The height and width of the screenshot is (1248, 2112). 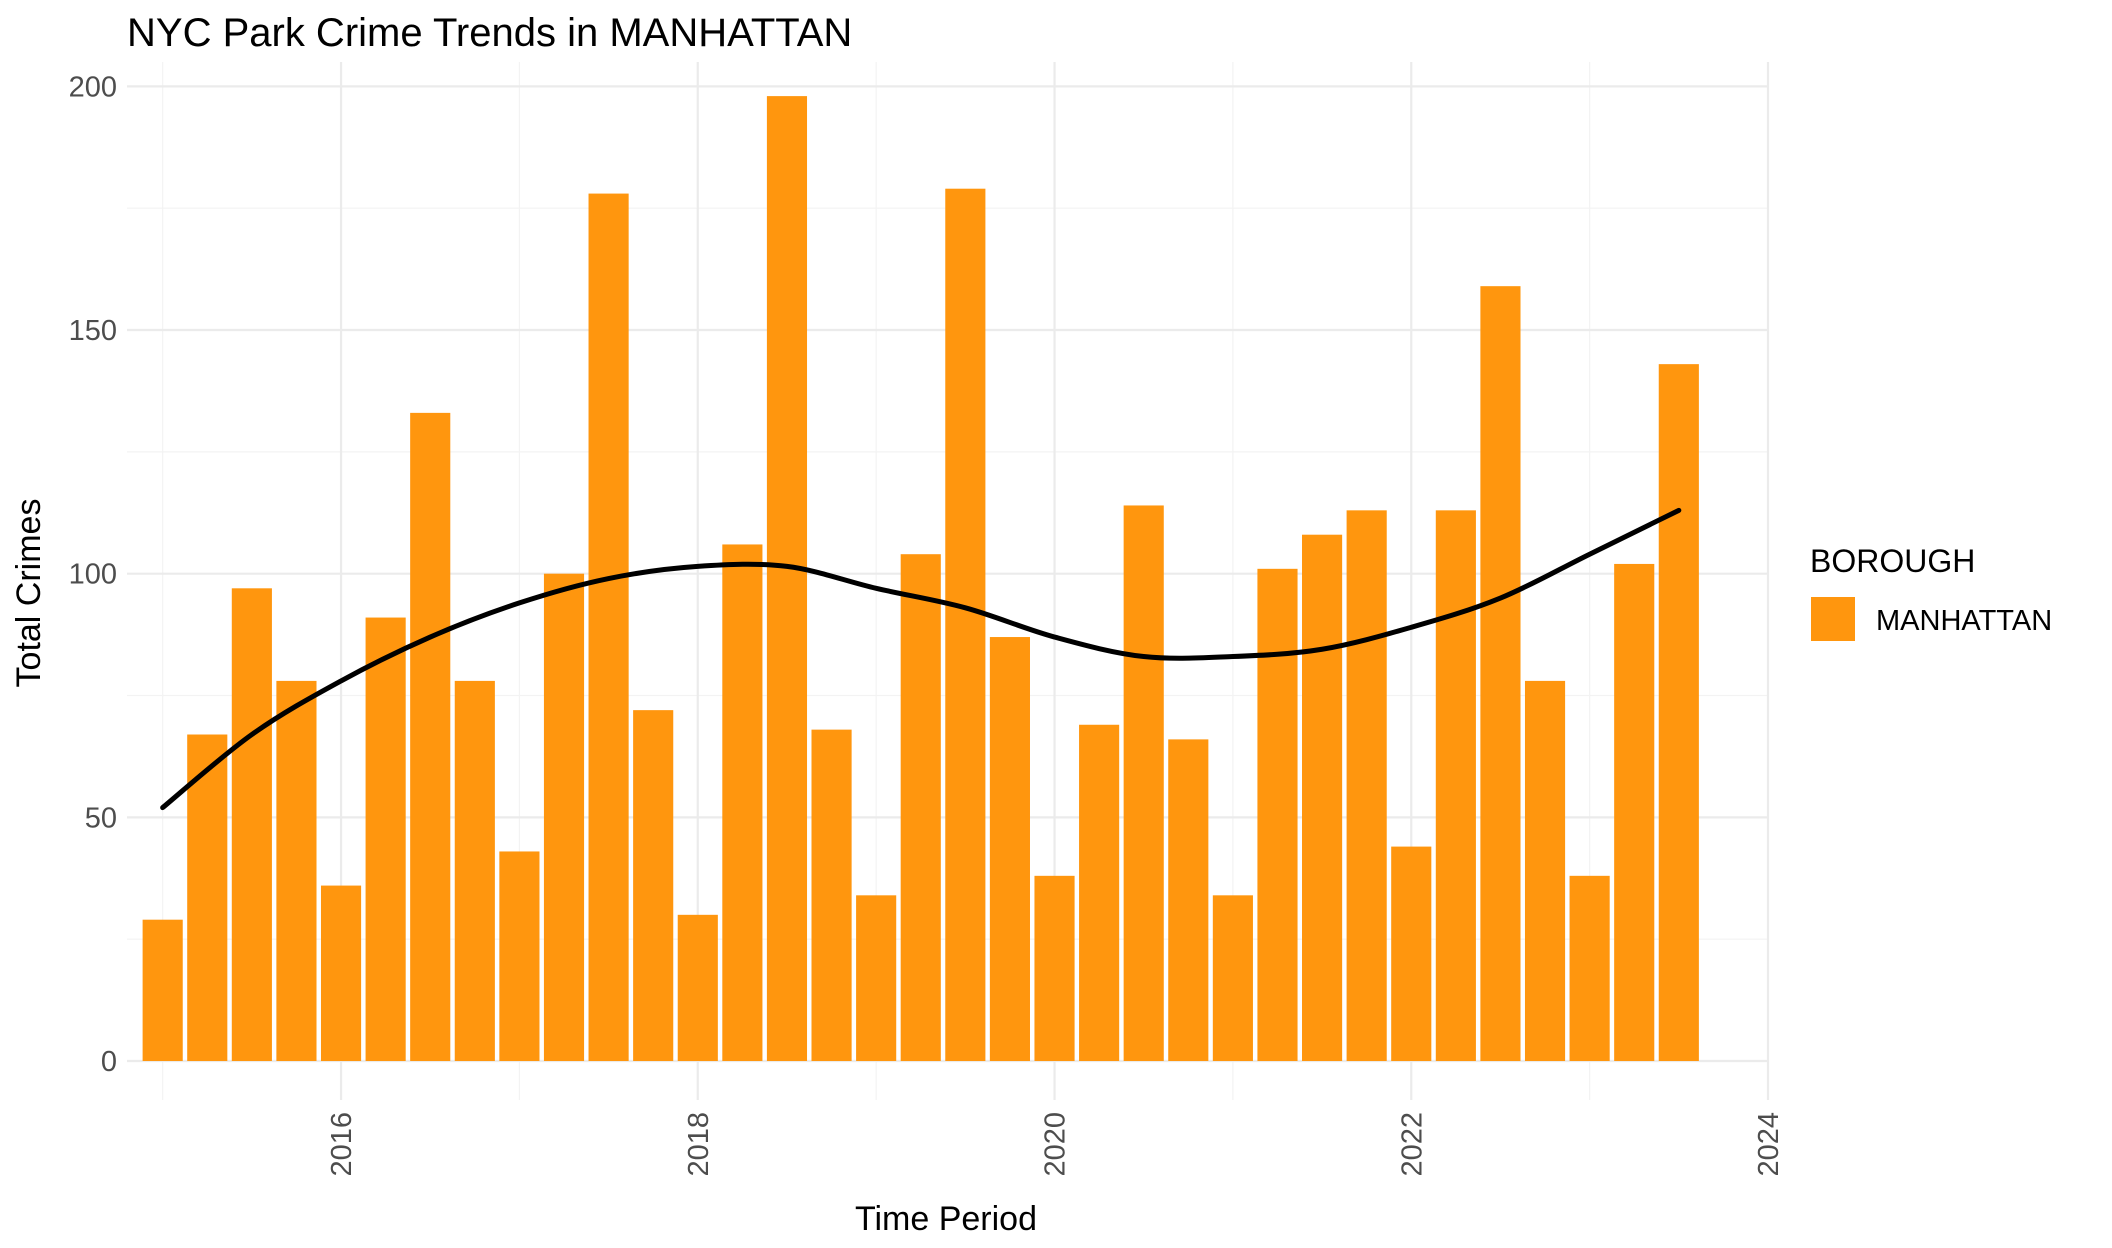 I want to click on legend-swatch, so click(x=1833, y=619).